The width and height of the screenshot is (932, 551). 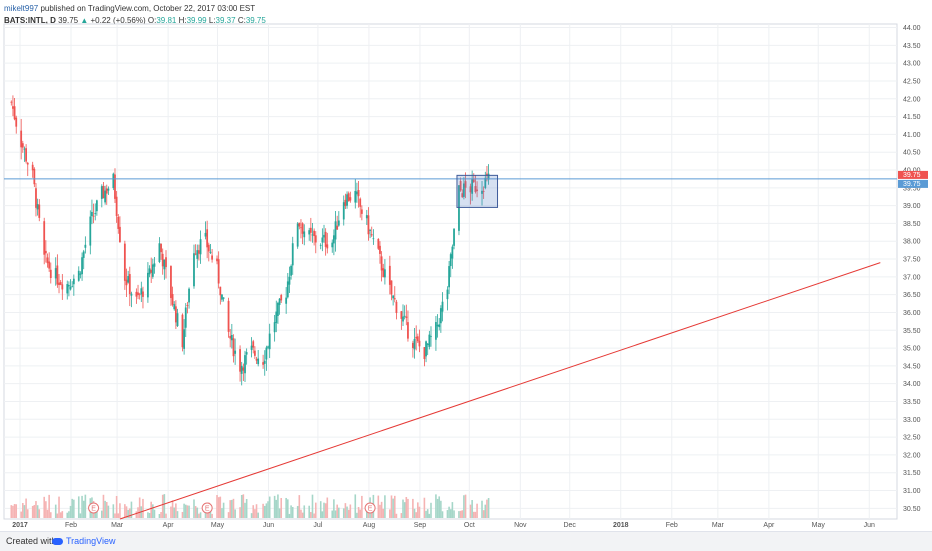 What do you see at coordinates (912, 46) in the screenshot?
I see `y-tick-label: 43.50` at bounding box center [912, 46].